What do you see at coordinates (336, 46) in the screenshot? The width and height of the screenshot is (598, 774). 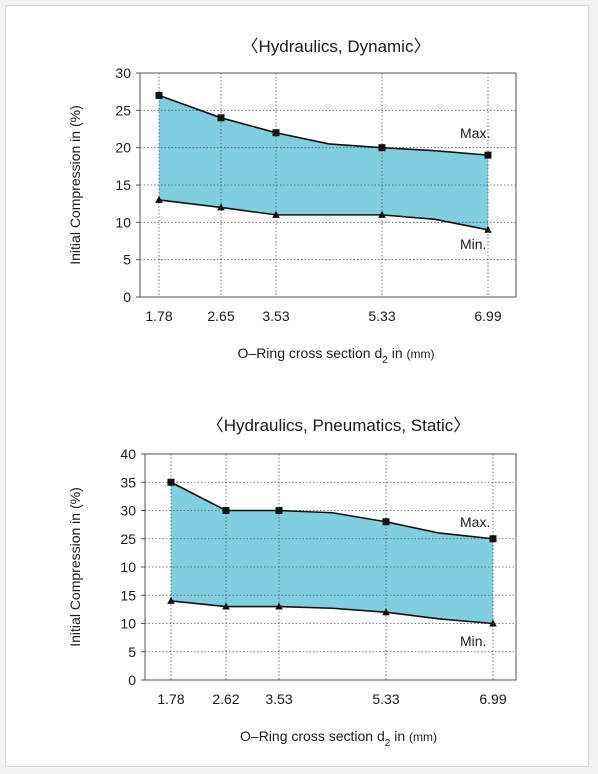 I see `chart-title: 〈Hydraulics, Dynamic〉` at bounding box center [336, 46].